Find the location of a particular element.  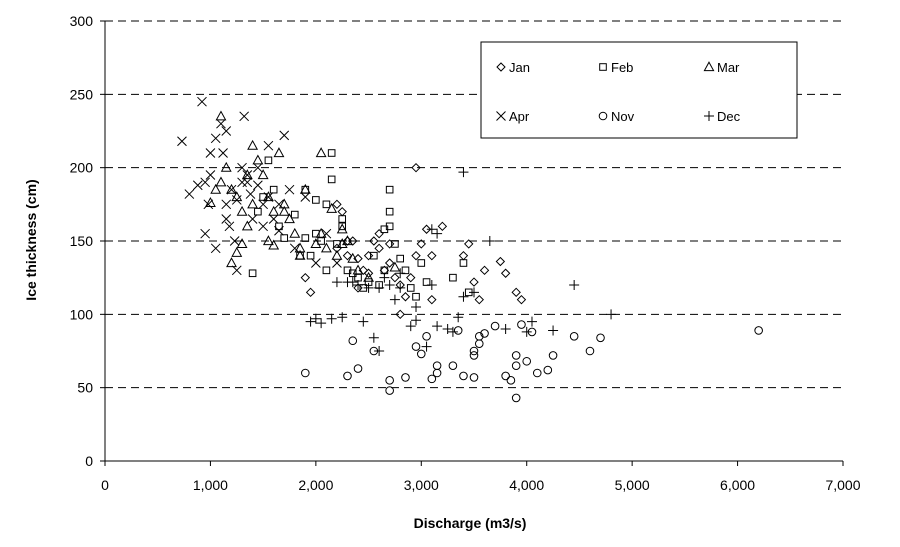

legend-item-jan: Jan is located at coordinates (513, 67).